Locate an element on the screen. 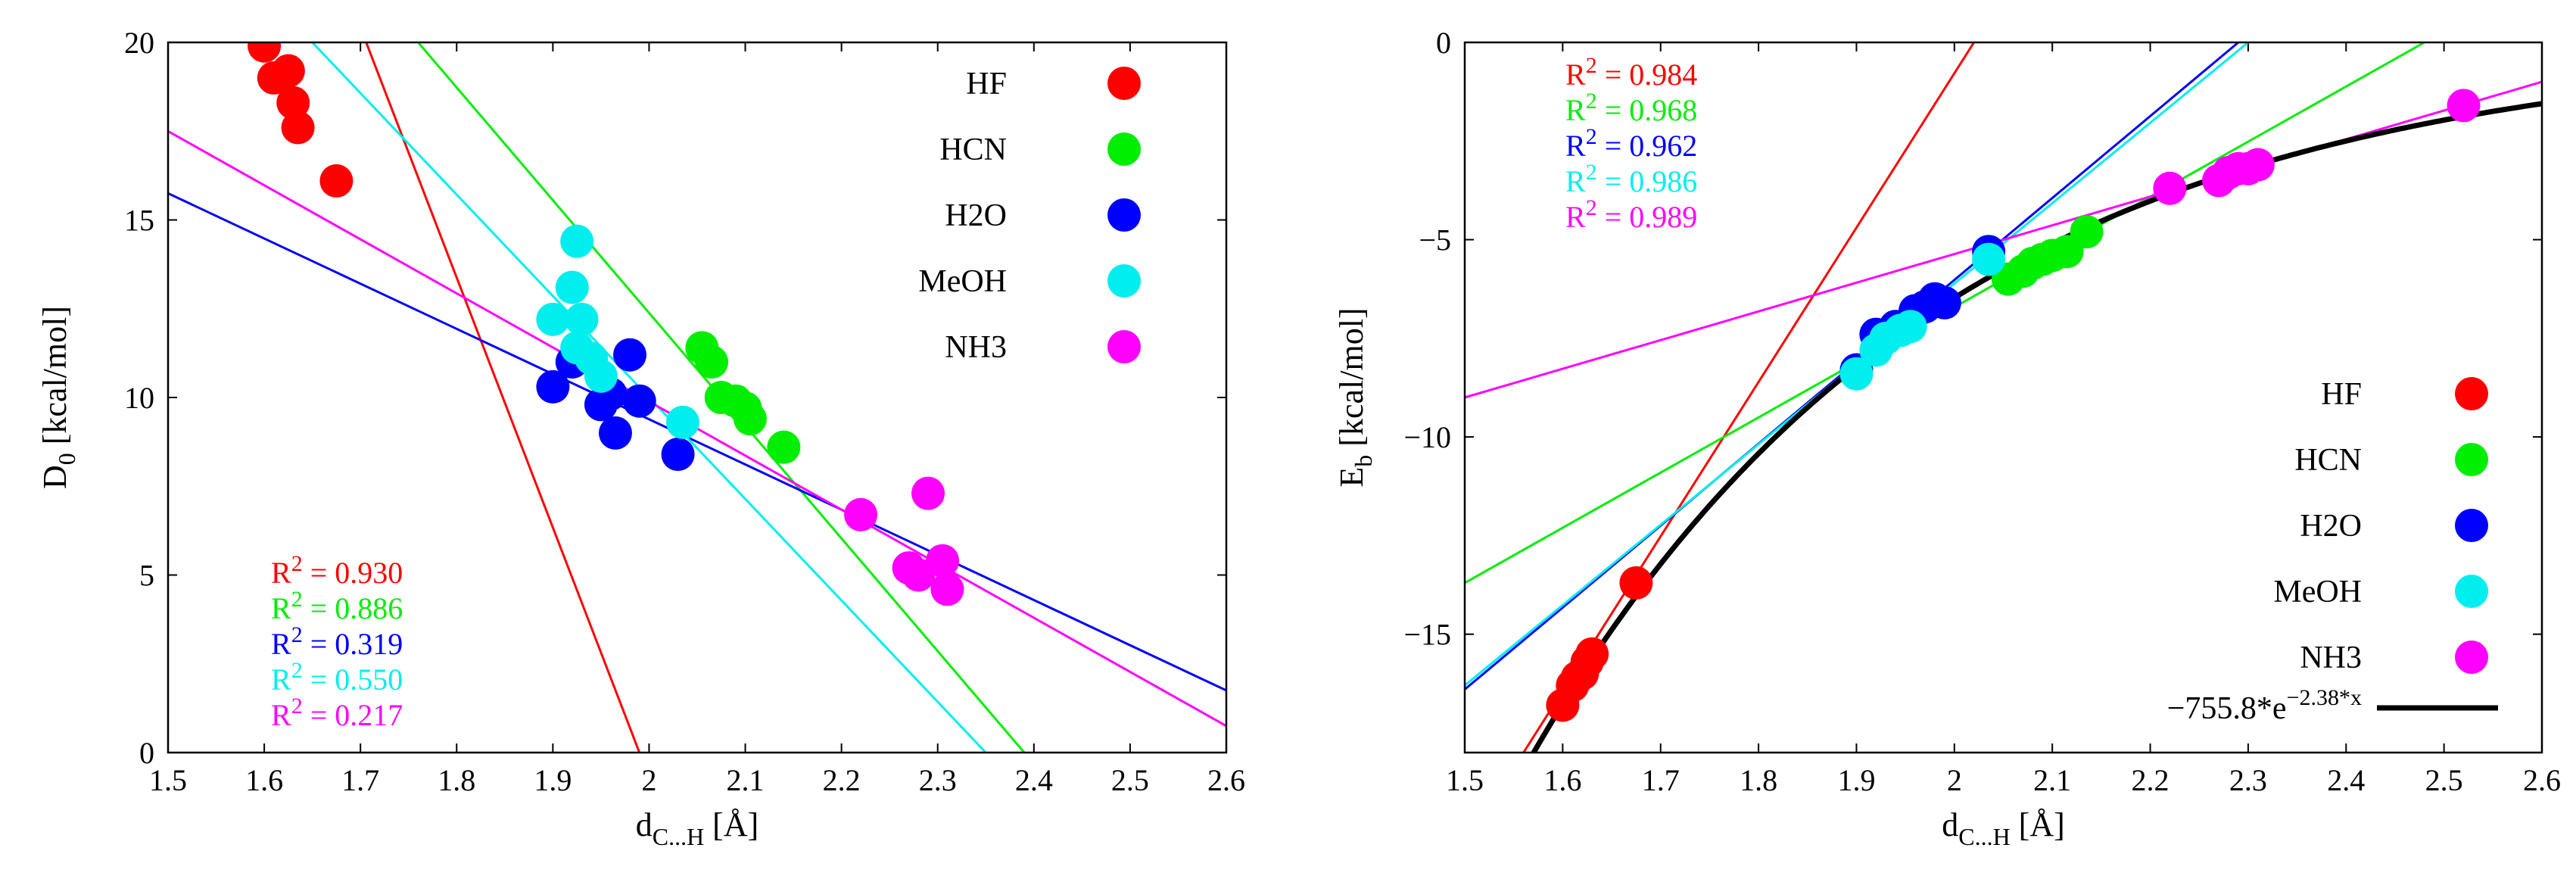 This screenshot has height=879, width=2576. x-tick-label: 1.9 is located at coordinates (553, 780).